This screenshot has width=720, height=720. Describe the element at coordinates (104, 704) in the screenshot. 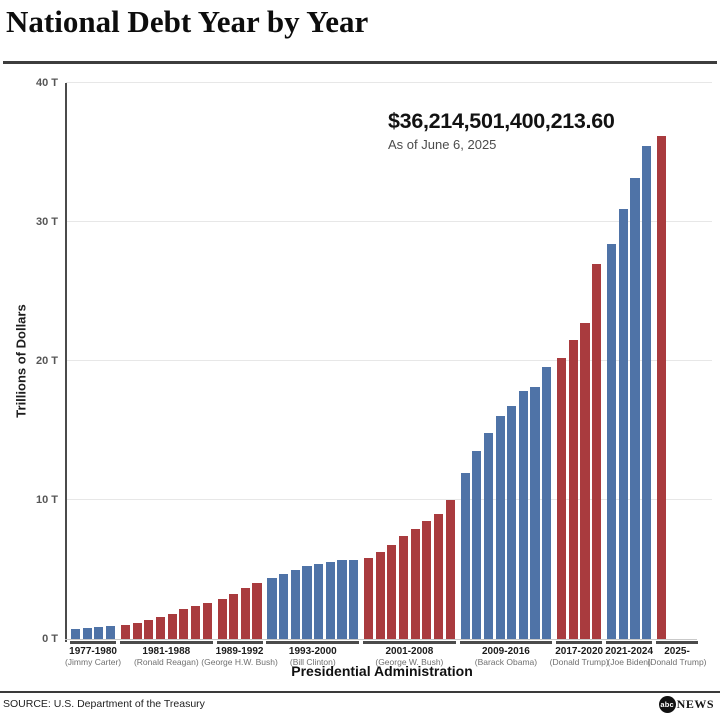

I see `source-credit: SOURCE: U.S. Department of the Treasury` at that location.